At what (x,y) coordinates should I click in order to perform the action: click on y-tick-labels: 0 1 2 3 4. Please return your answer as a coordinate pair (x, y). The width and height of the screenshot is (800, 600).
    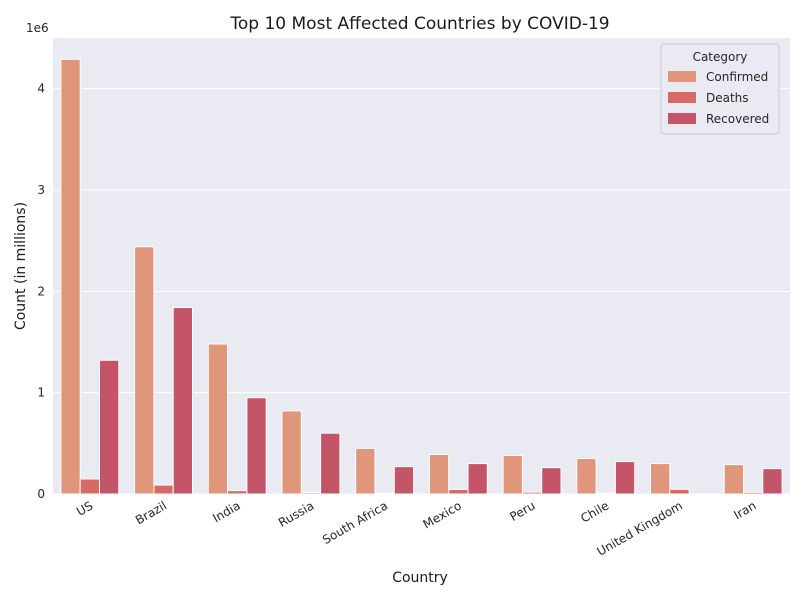
    Looking at the image, I should click on (41, 291).